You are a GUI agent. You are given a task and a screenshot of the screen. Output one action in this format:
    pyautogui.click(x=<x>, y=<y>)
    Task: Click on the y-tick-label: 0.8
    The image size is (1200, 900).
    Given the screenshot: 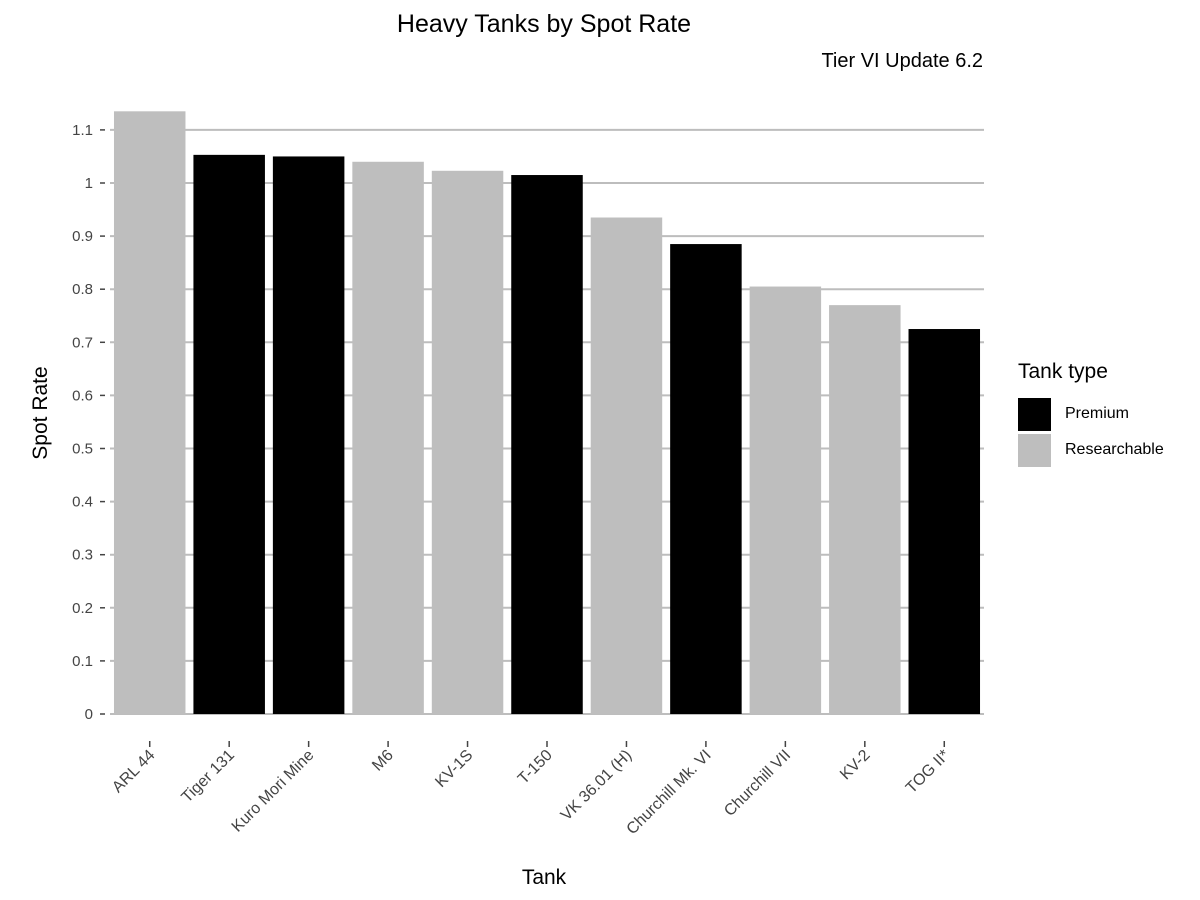 What is the action you would take?
    pyautogui.click(x=82, y=289)
    